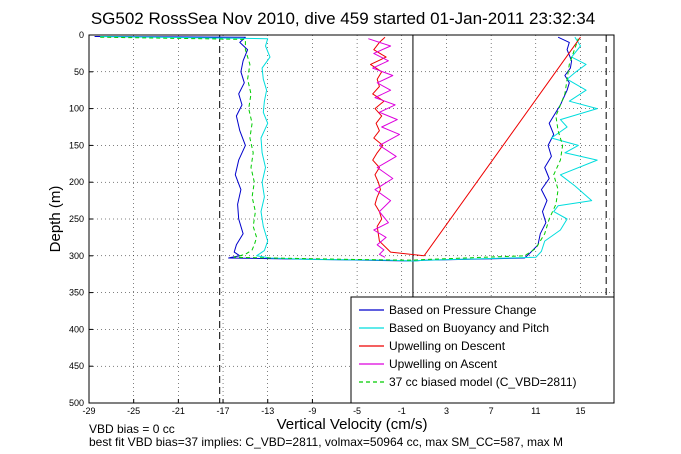 Image resolution: width=681 pixels, height=454 pixels. Describe the element at coordinates (76, 145) in the screenshot. I see `y-tick-label: 150` at that location.